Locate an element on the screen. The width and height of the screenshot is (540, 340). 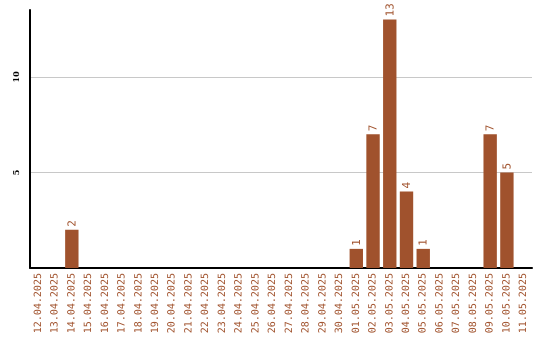
x-tick-label: 28.04.2025 is located at coordinates (306, 303).